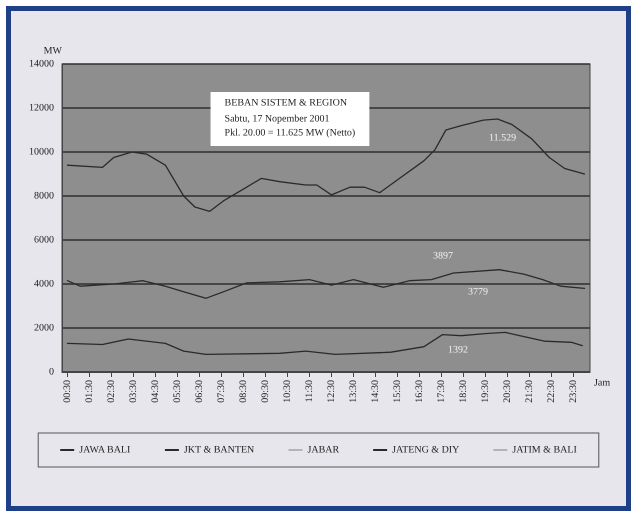 The height and width of the screenshot is (517, 637). I want to click on x-tick-label: 23:30, so click(573, 391).